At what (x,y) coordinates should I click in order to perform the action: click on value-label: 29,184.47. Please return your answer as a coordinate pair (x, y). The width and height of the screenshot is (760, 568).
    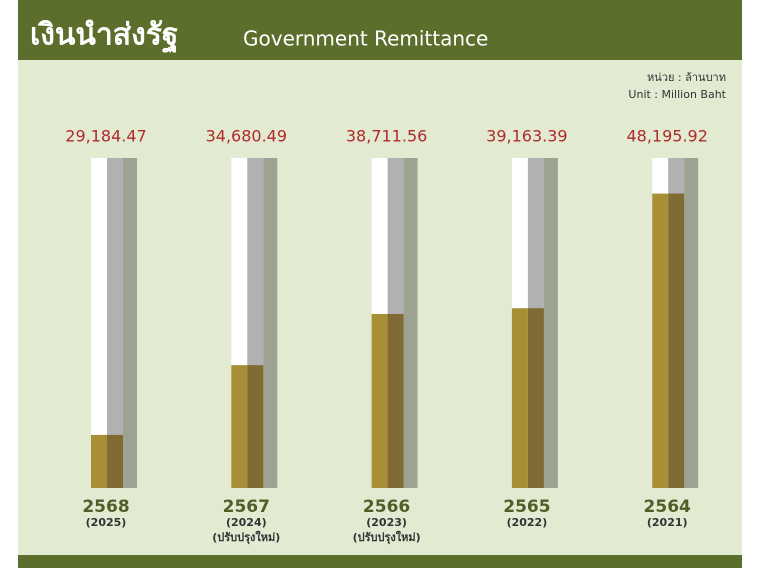
    Looking at the image, I should click on (105, 136).